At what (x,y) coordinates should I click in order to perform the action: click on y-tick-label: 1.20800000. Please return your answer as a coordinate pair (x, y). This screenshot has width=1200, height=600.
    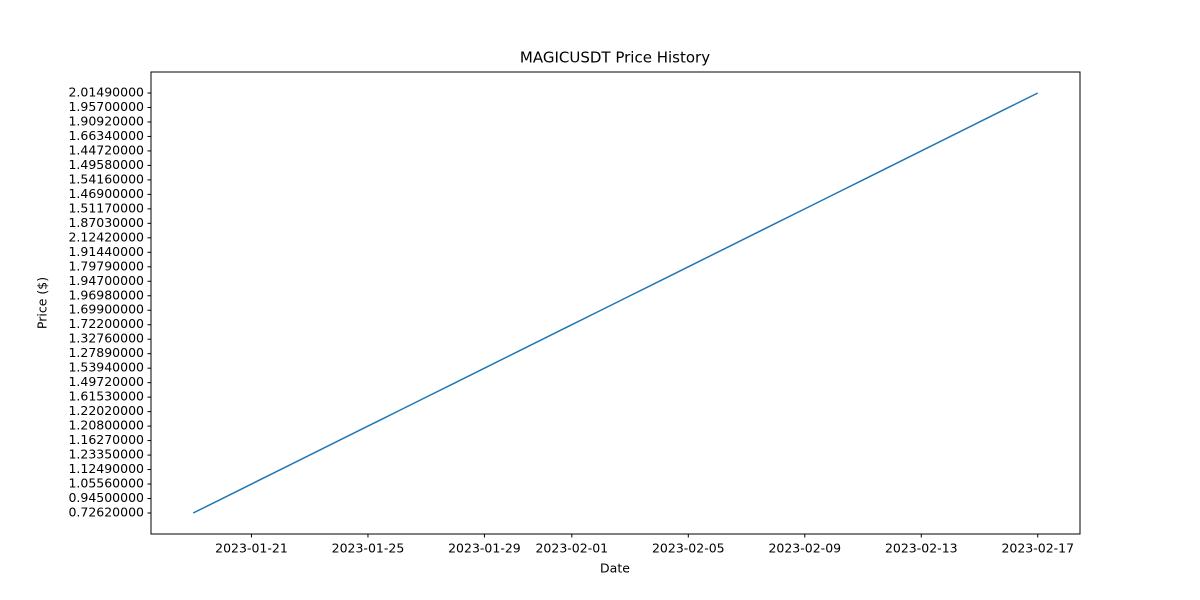
    Looking at the image, I should click on (106, 425).